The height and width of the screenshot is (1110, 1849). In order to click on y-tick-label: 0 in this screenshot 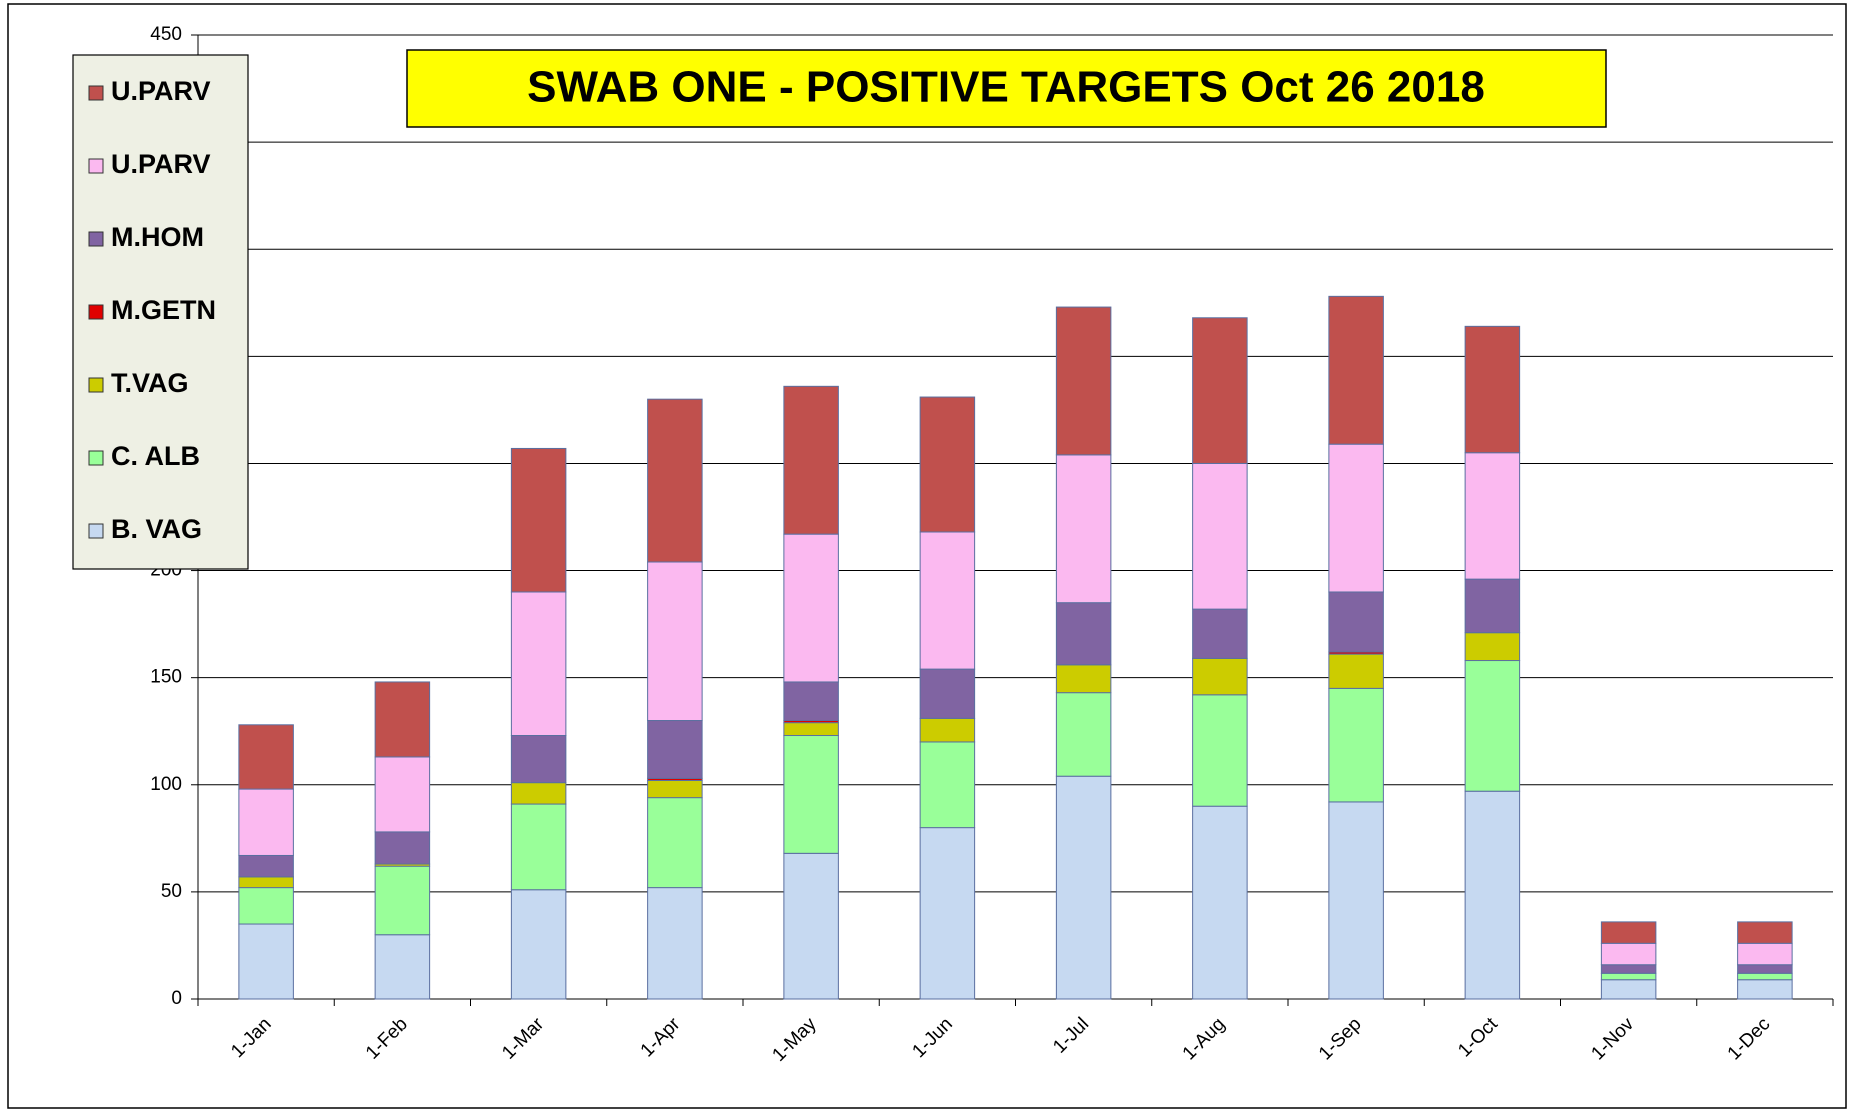, I will do `click(176, 998)`.